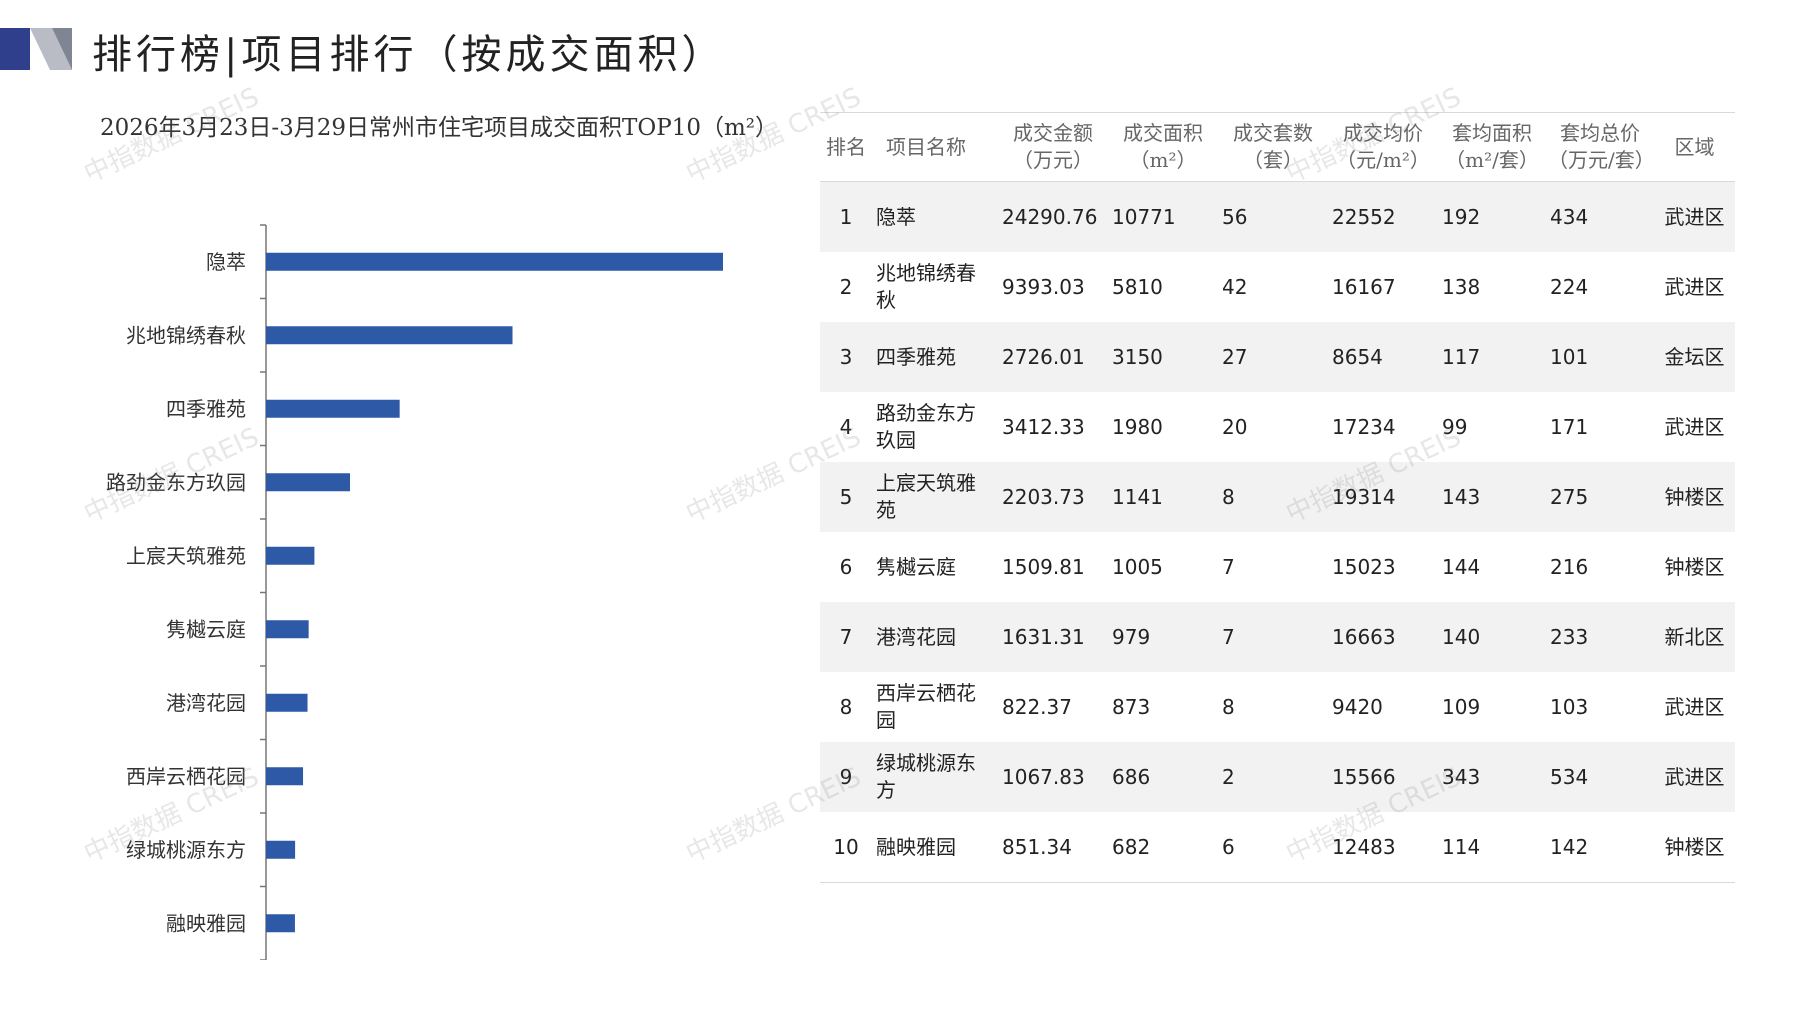  I want to click on table-cell: 434, so click(1600, 216).